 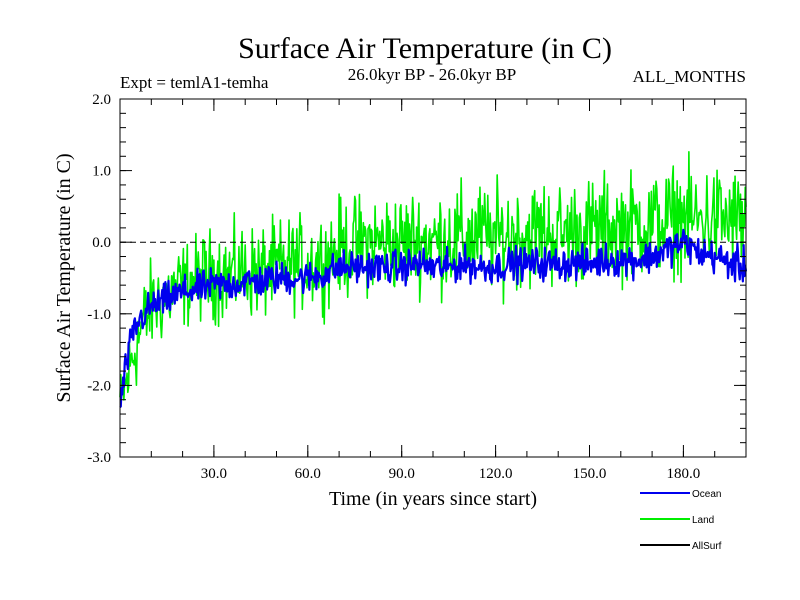 I want to click on y-tick-label: -2.0, so click(x=99, y=386).